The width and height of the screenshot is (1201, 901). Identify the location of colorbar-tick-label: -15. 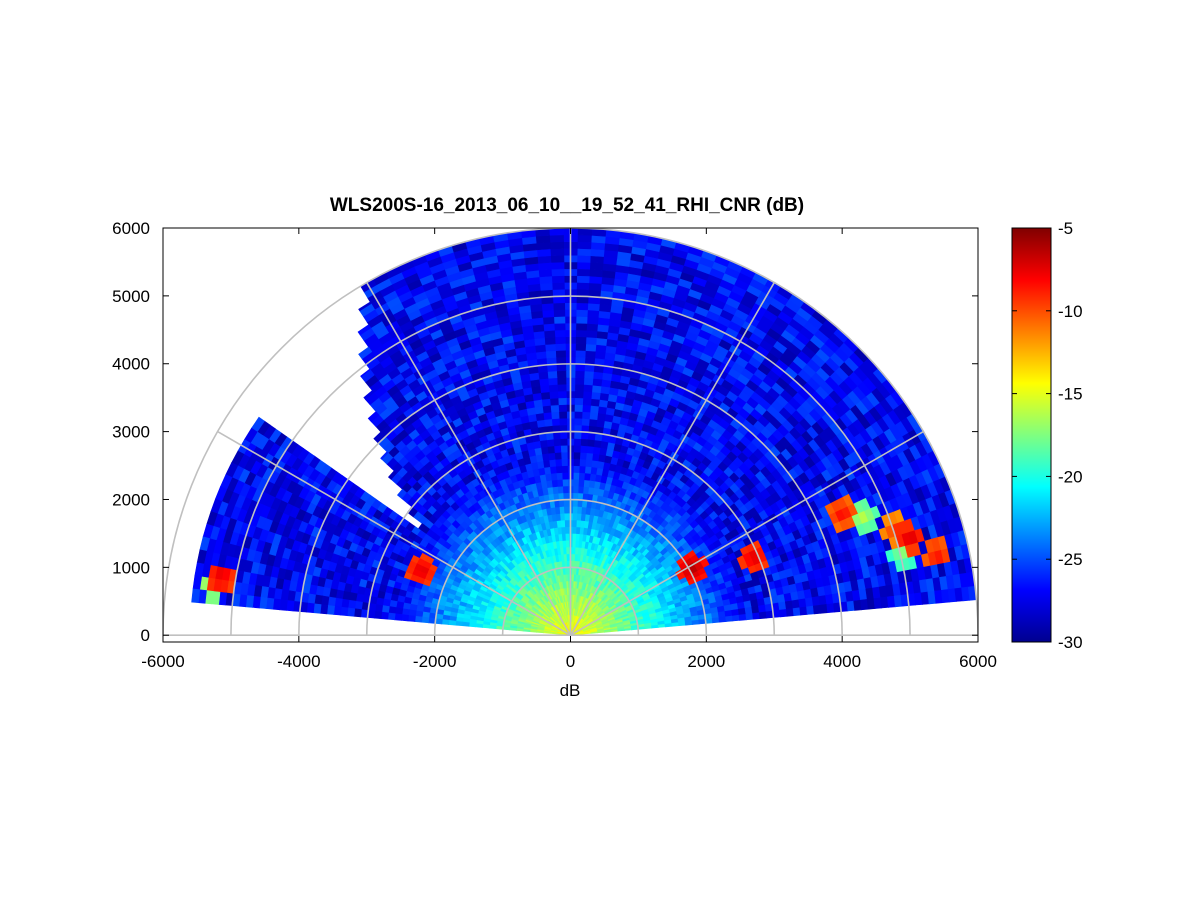
(1070, 394).